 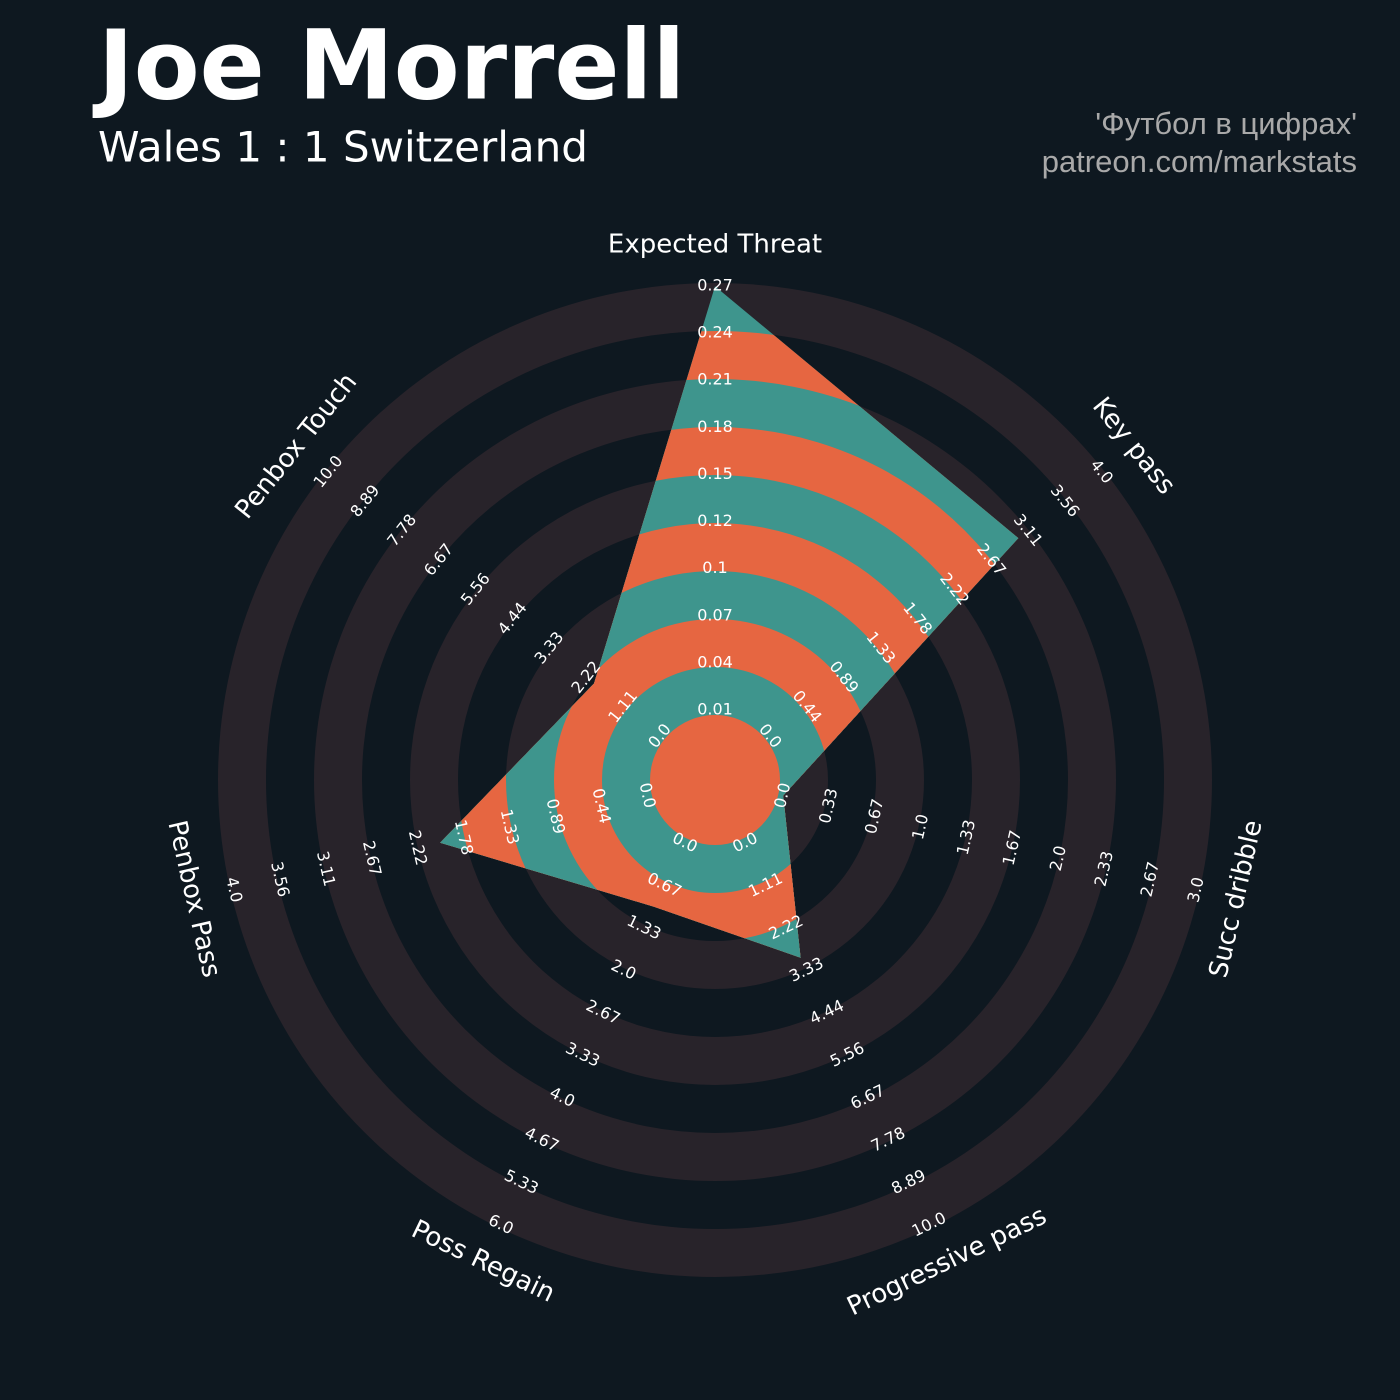 What do you see at coordinates (388, 65) in the screenshot?
I see `chart-title: Joe Morrell` at bounding box center [388, 65].